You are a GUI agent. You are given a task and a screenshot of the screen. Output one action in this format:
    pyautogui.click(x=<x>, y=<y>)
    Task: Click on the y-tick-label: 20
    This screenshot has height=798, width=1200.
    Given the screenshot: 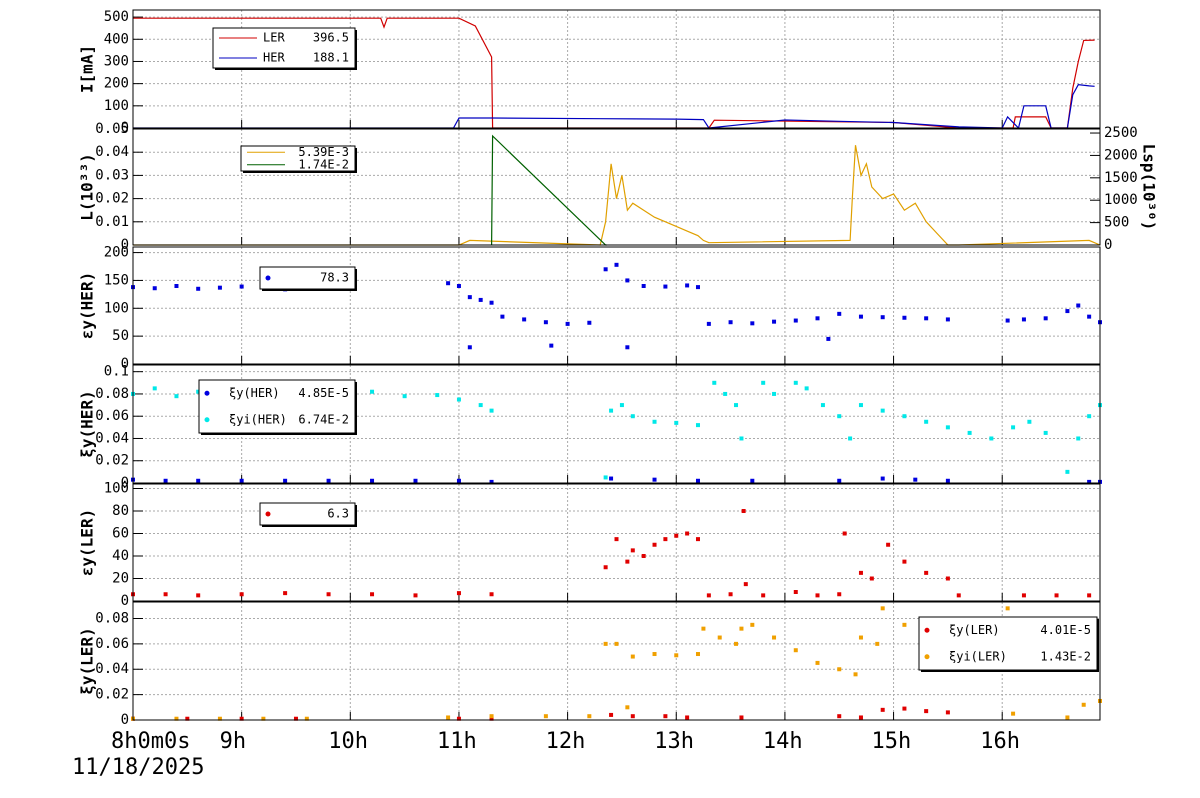 What is the action you would take?
    pyautogui.click(x=120, y=579)
    